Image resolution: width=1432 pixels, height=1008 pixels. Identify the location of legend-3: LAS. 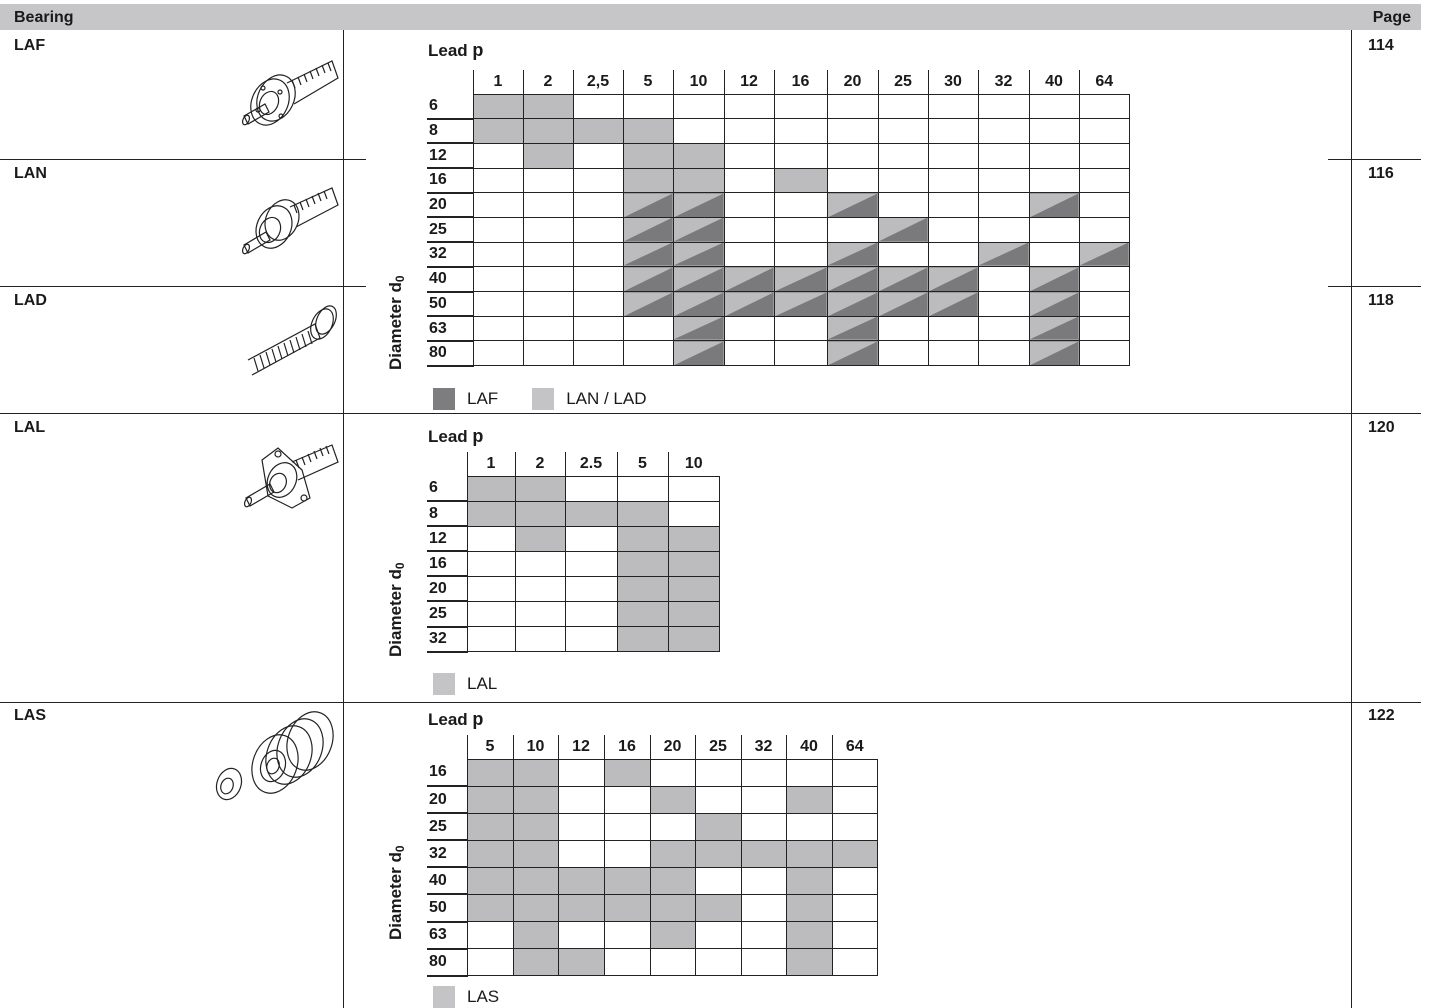
(483, 997).